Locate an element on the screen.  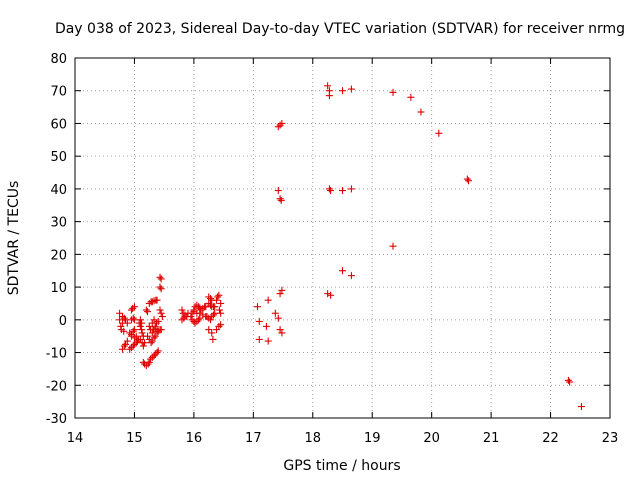
y-tick-label: -20 is located at coordinates (56, 386).